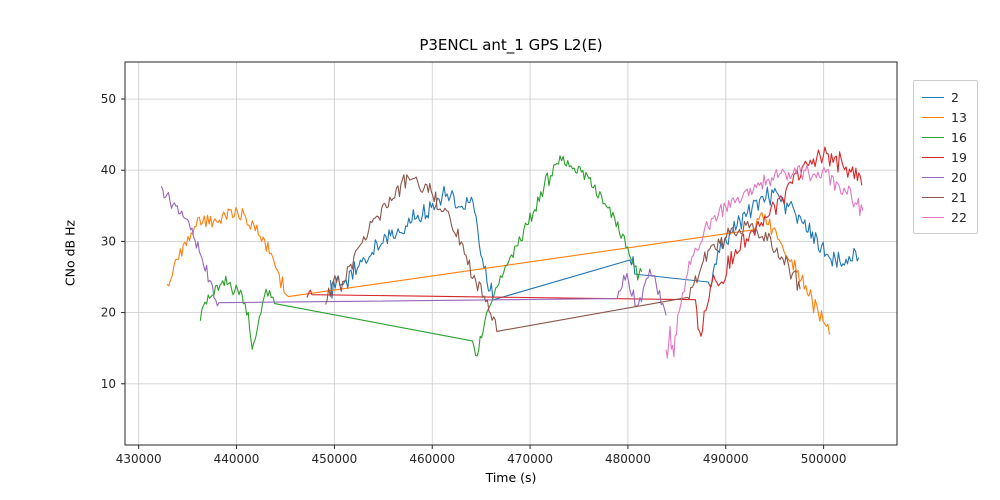  I want to click on legend-label: 21, so click(959, 197).